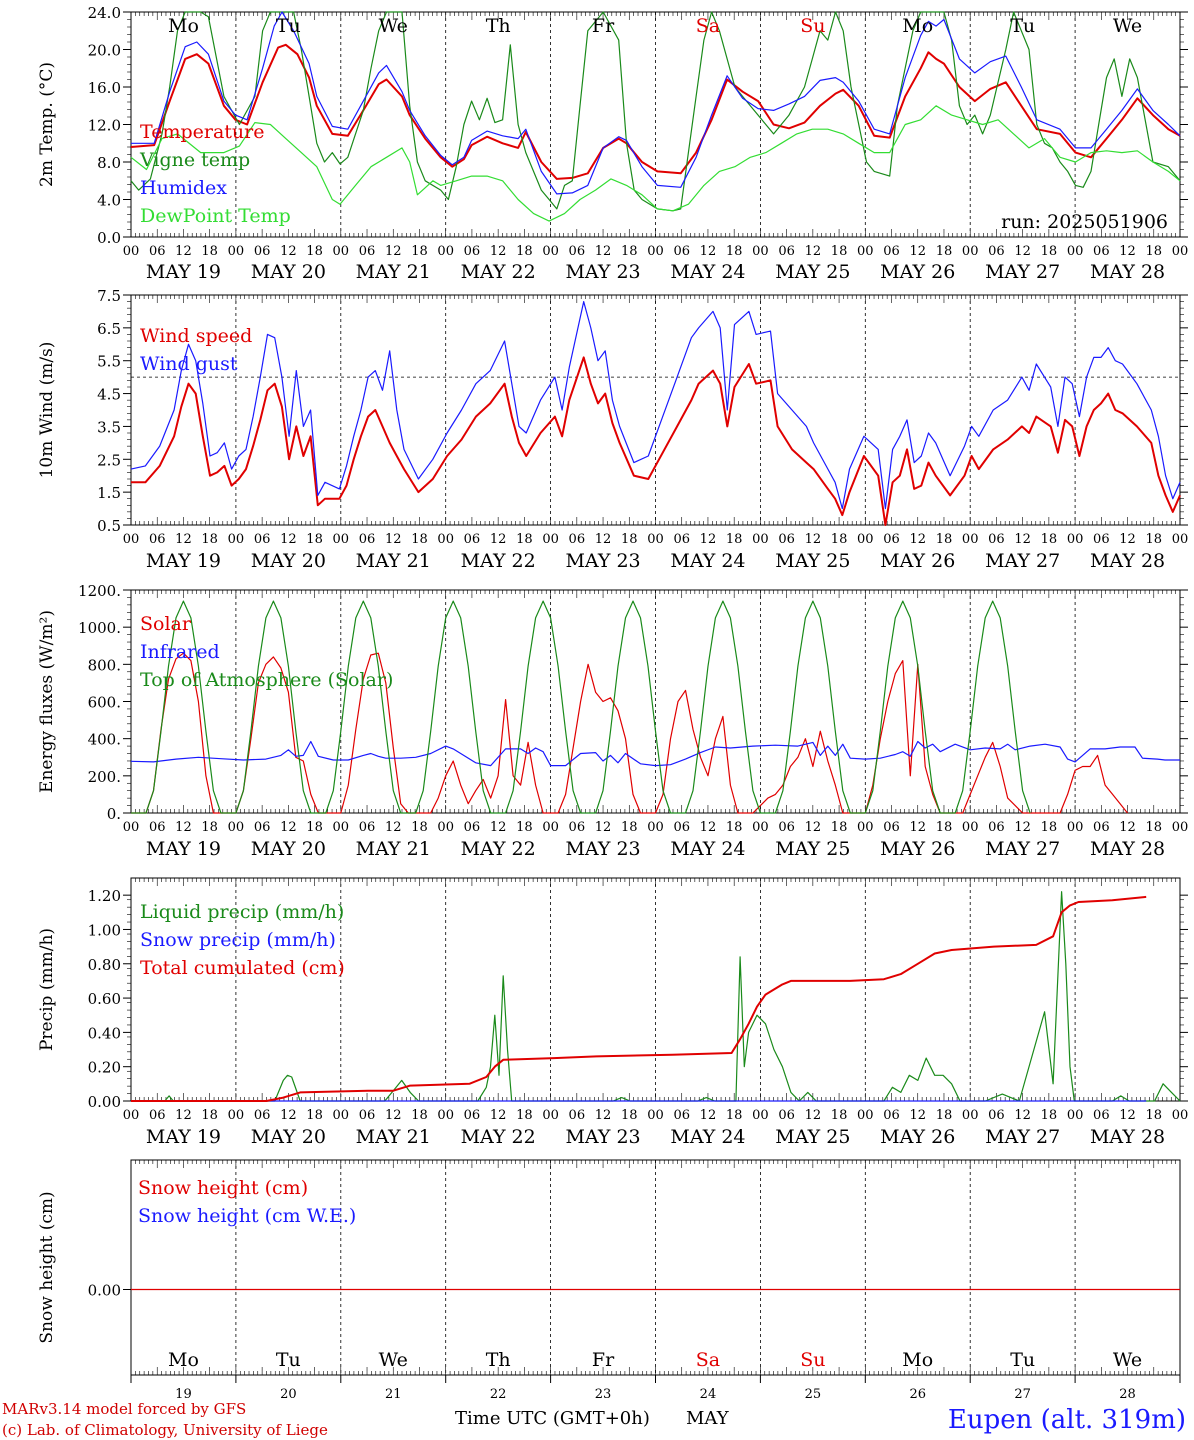  Describe the element at coordinates (498, 26) in the screenshot. I see `day-name: Th` at that location.